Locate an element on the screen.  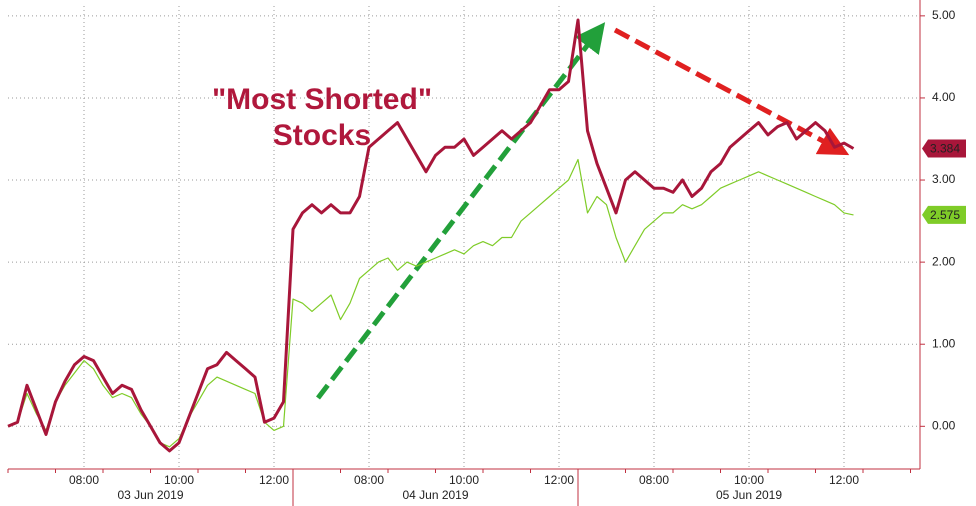
x-group-label: 04 Jun 2019 is located at coordinates (435, 495).